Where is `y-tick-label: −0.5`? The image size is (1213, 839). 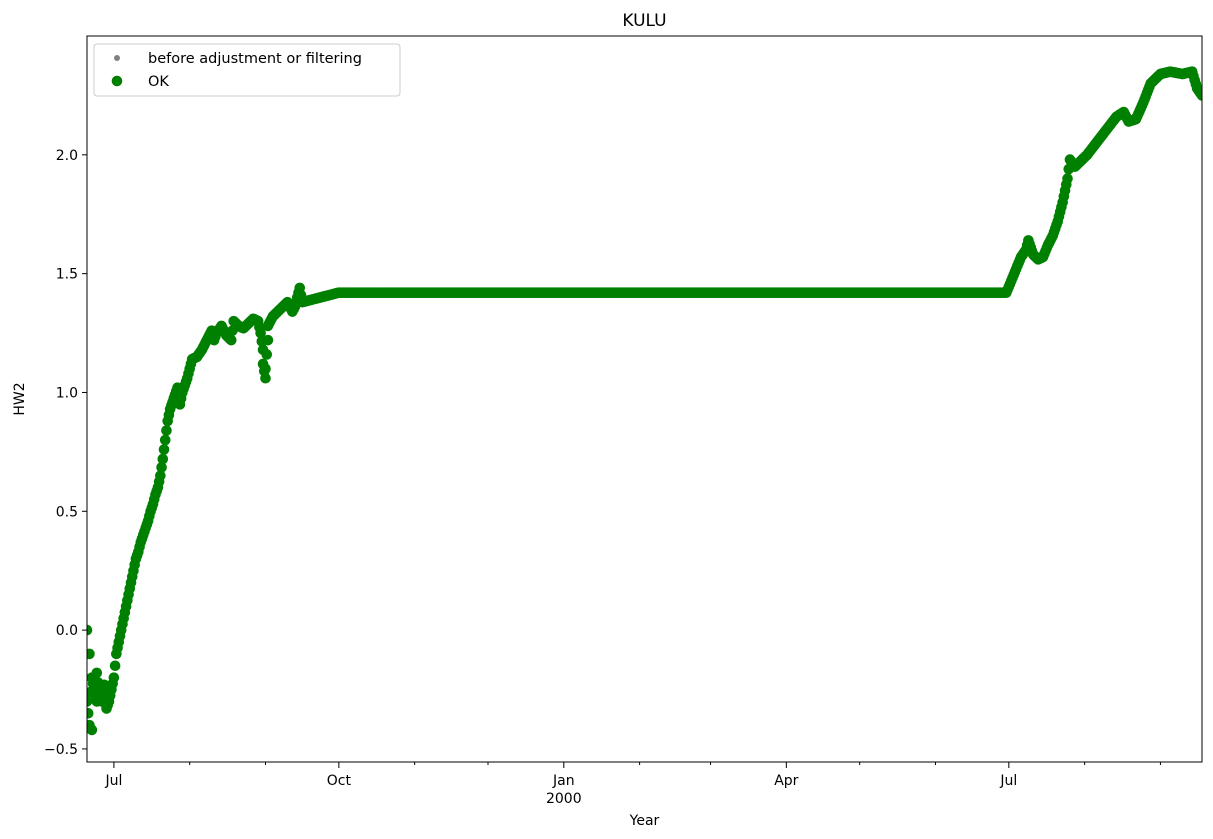 y-tick-label: −0.5 is located at coordinates (61, 750).